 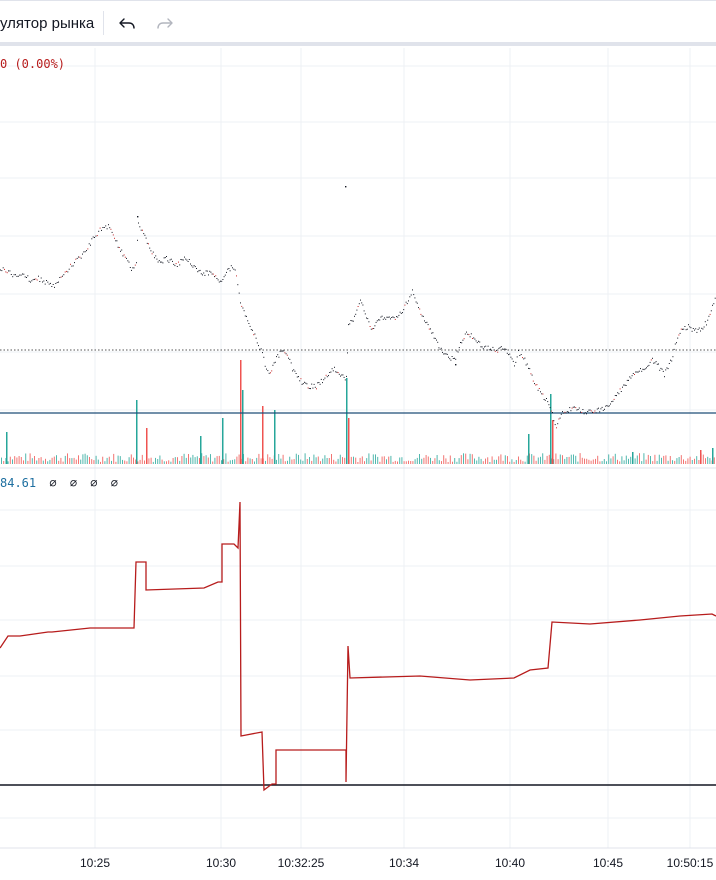 What do you see at coordinates (127, 24) in the screenshot?
I see `undo-button` at bounding box center [127, 24].